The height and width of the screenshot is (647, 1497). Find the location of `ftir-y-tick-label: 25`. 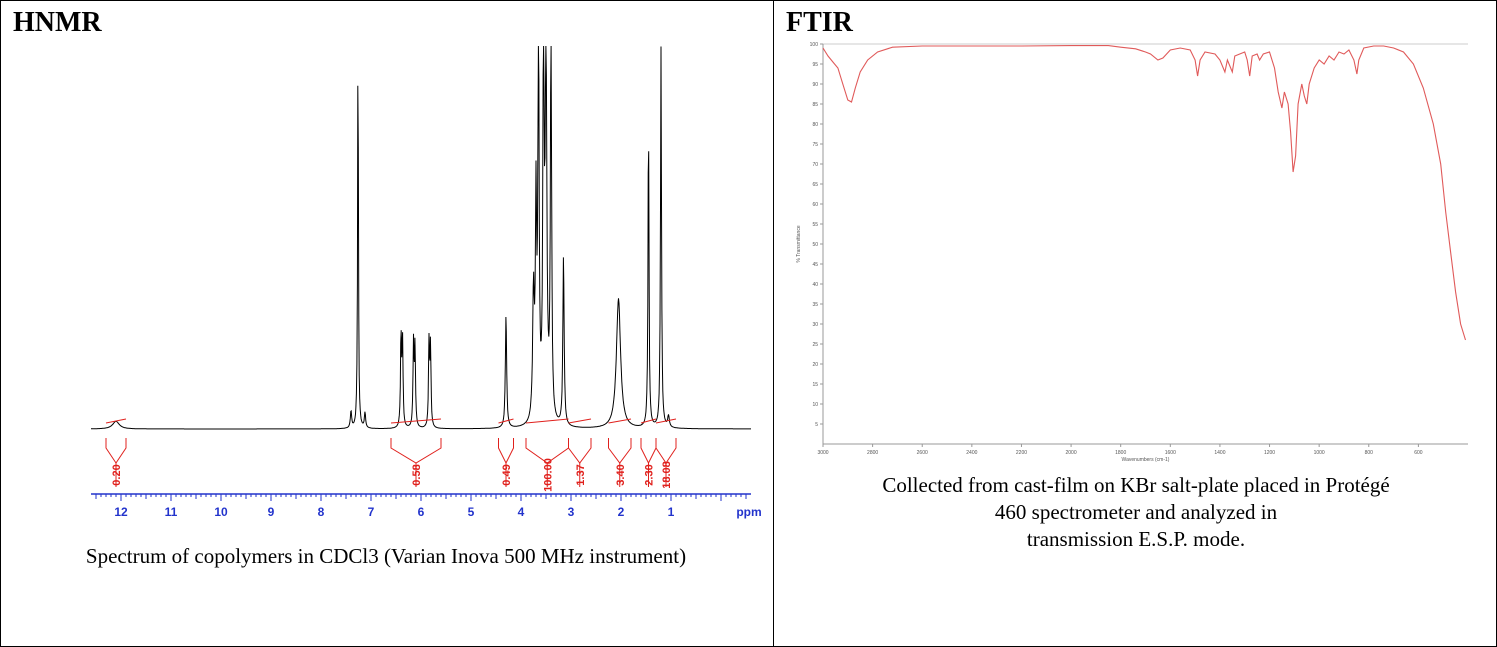

ftir-y-tick-label: 25 is located at coordinates (815, 345).